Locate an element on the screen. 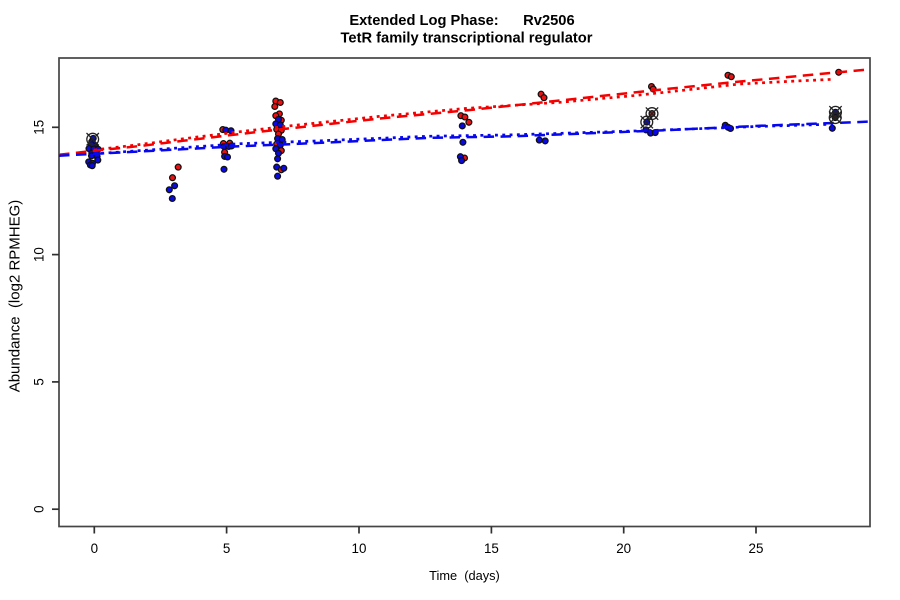 The width and height of the screenshot is (900, 600). svg-text: 20 is located at coordinates (623, 548).